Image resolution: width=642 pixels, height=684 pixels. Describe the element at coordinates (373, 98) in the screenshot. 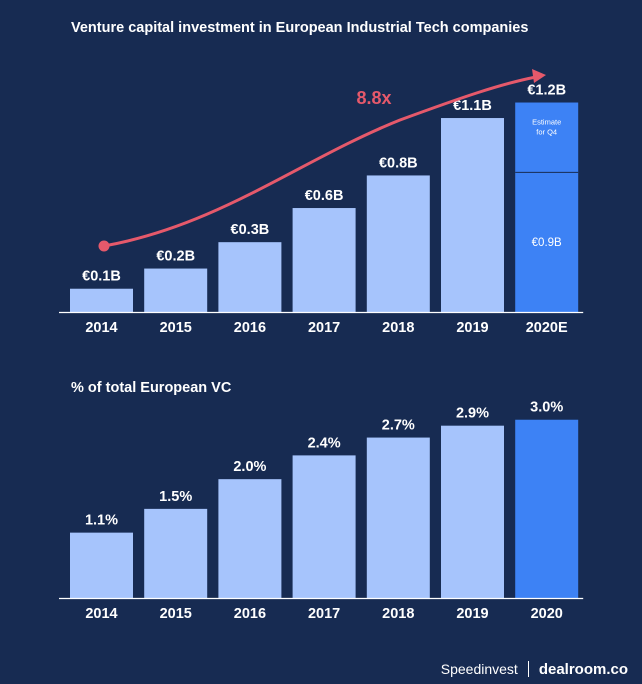

I see `growth-multiple-label: 8.8x` at that location.